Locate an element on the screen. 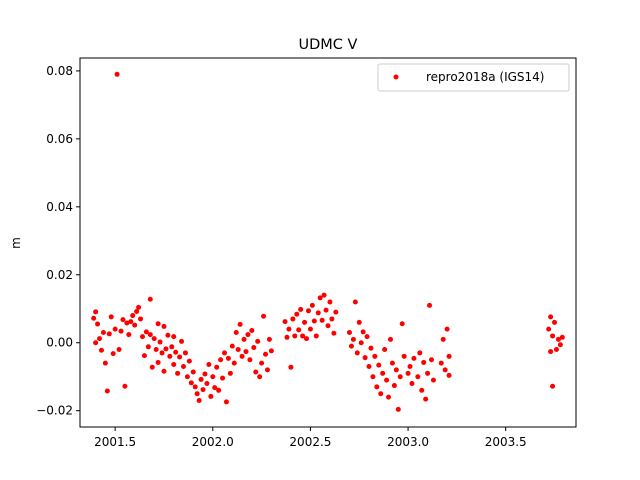  y-axis-label: m is located at coordinates (16, 243).